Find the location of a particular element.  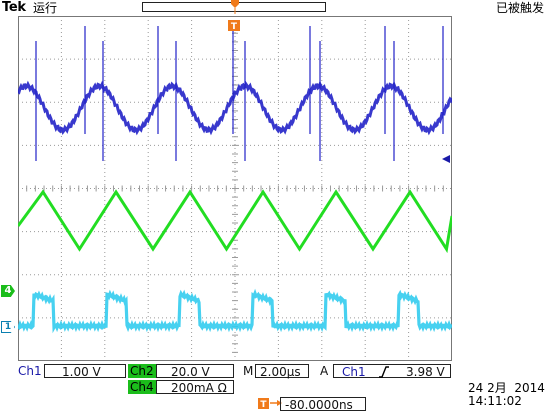

record-position-bar is located at coordinates (234, 7).